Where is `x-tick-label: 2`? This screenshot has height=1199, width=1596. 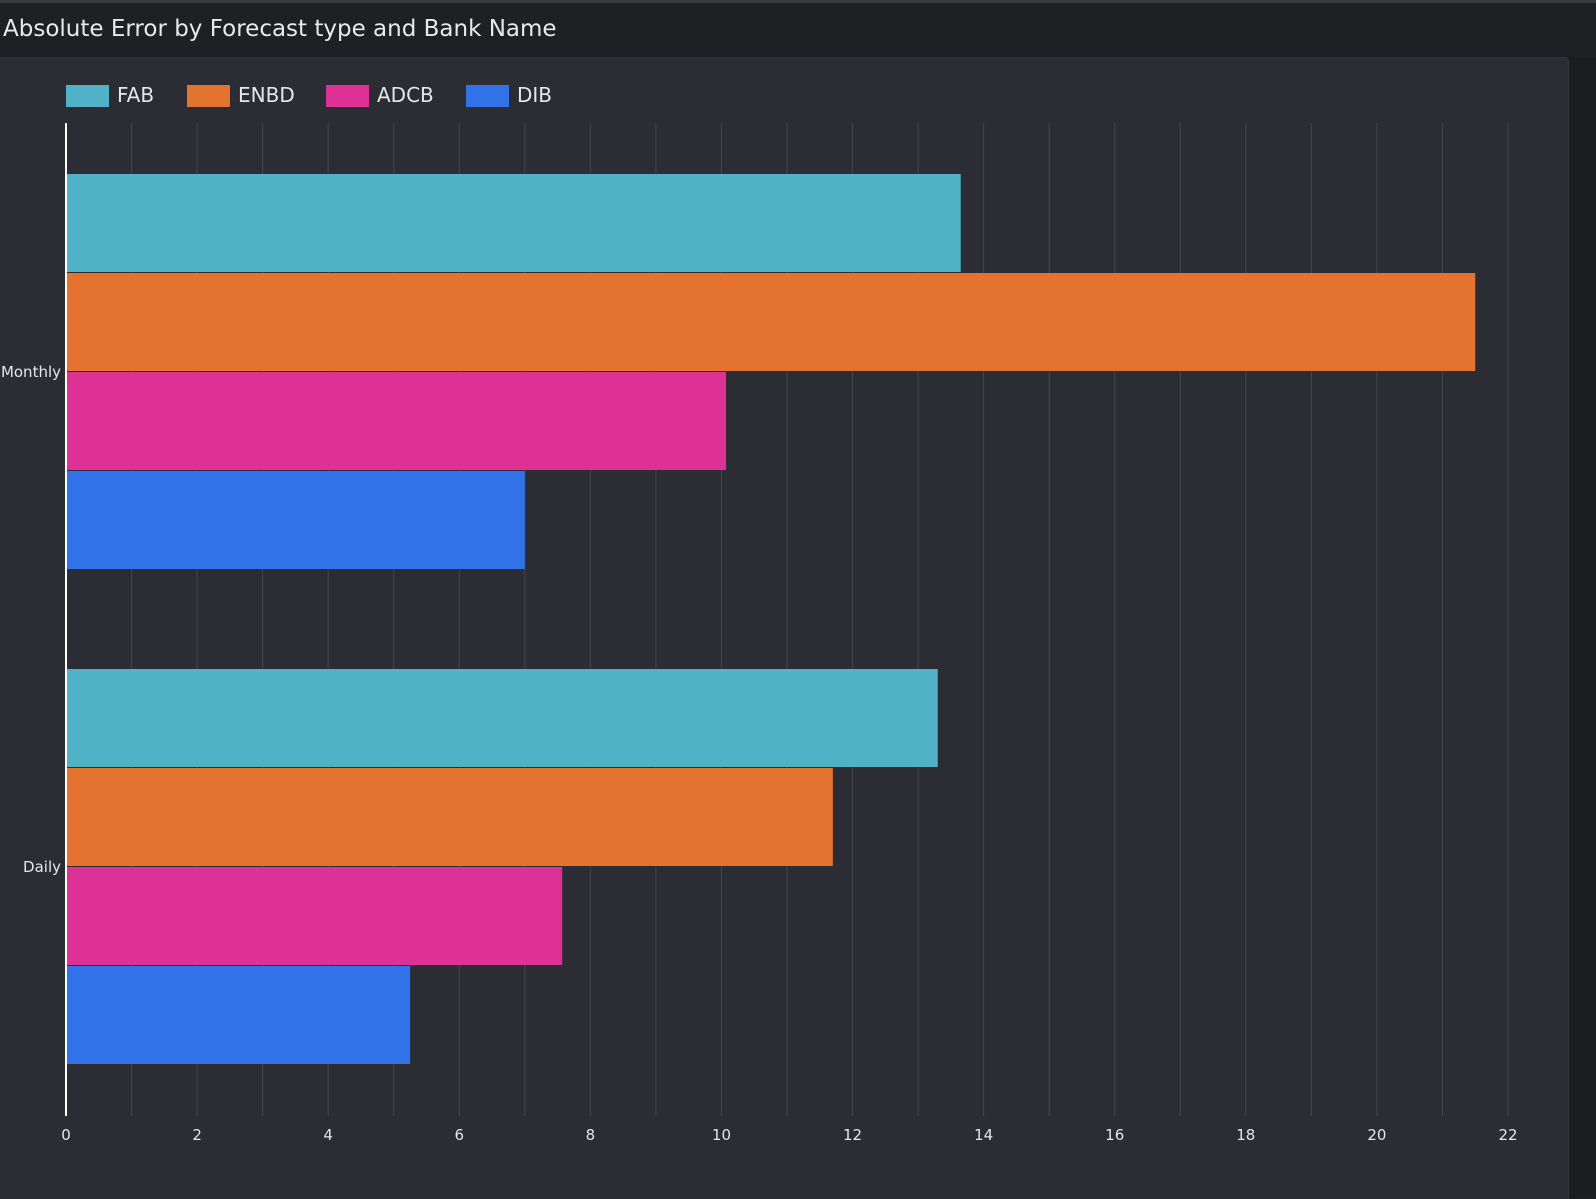 x-tick-label: 2 is located at coordinates (197, 1135).